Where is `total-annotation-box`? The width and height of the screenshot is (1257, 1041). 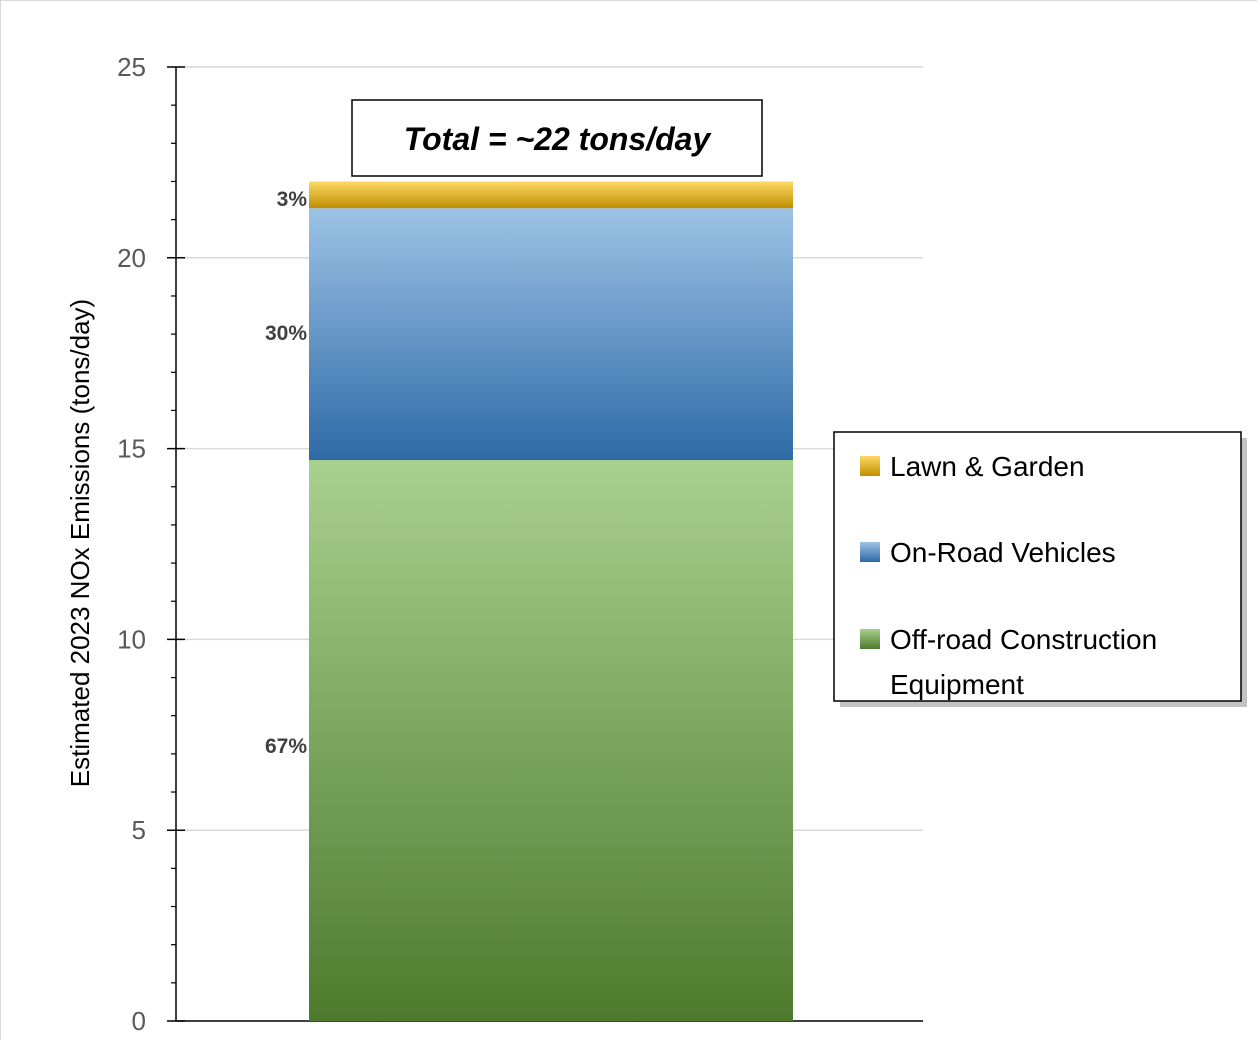
total-annotation-box is located at coordinates (557, 138).